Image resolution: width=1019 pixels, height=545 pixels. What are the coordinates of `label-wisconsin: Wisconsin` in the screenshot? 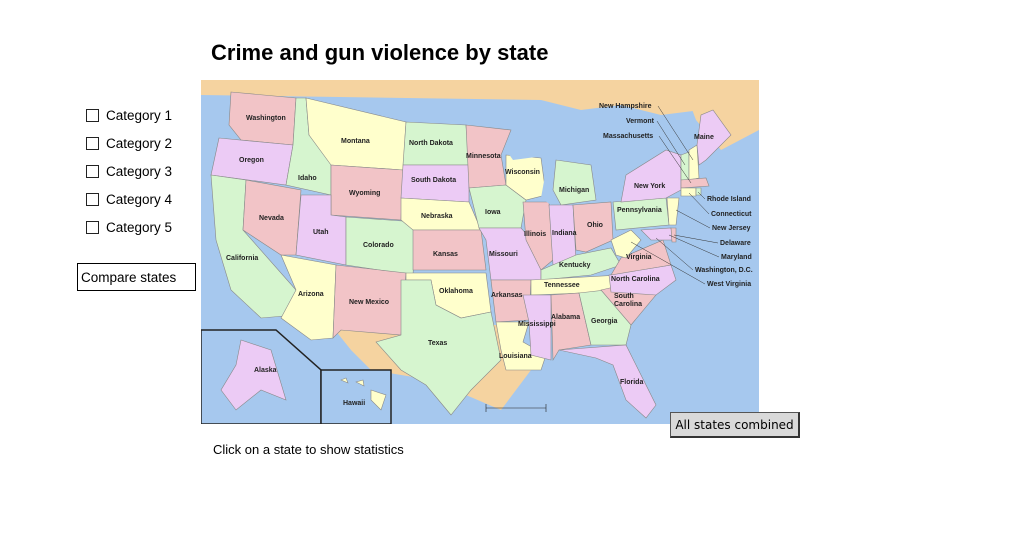 It's located at (522, 172).